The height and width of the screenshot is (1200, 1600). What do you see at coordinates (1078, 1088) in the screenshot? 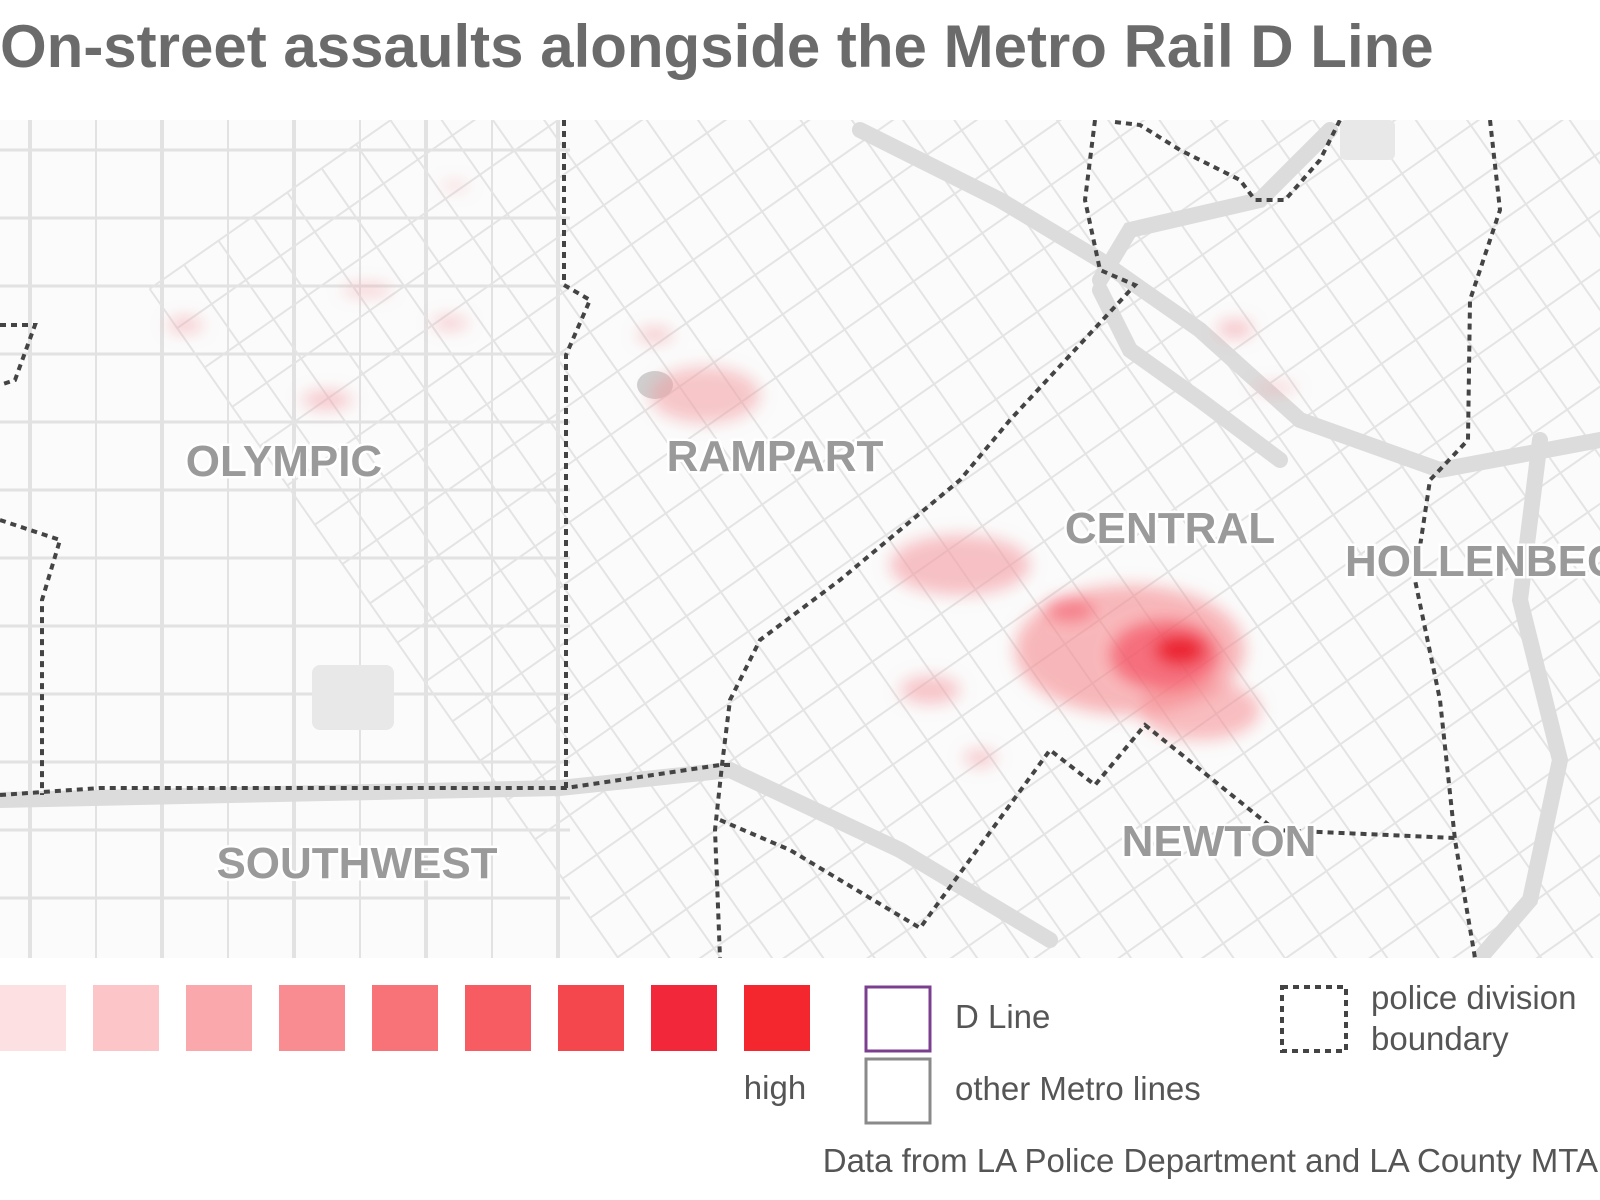
I see `legend-label: other Metro lines` at bounding box center [1078, 1088].